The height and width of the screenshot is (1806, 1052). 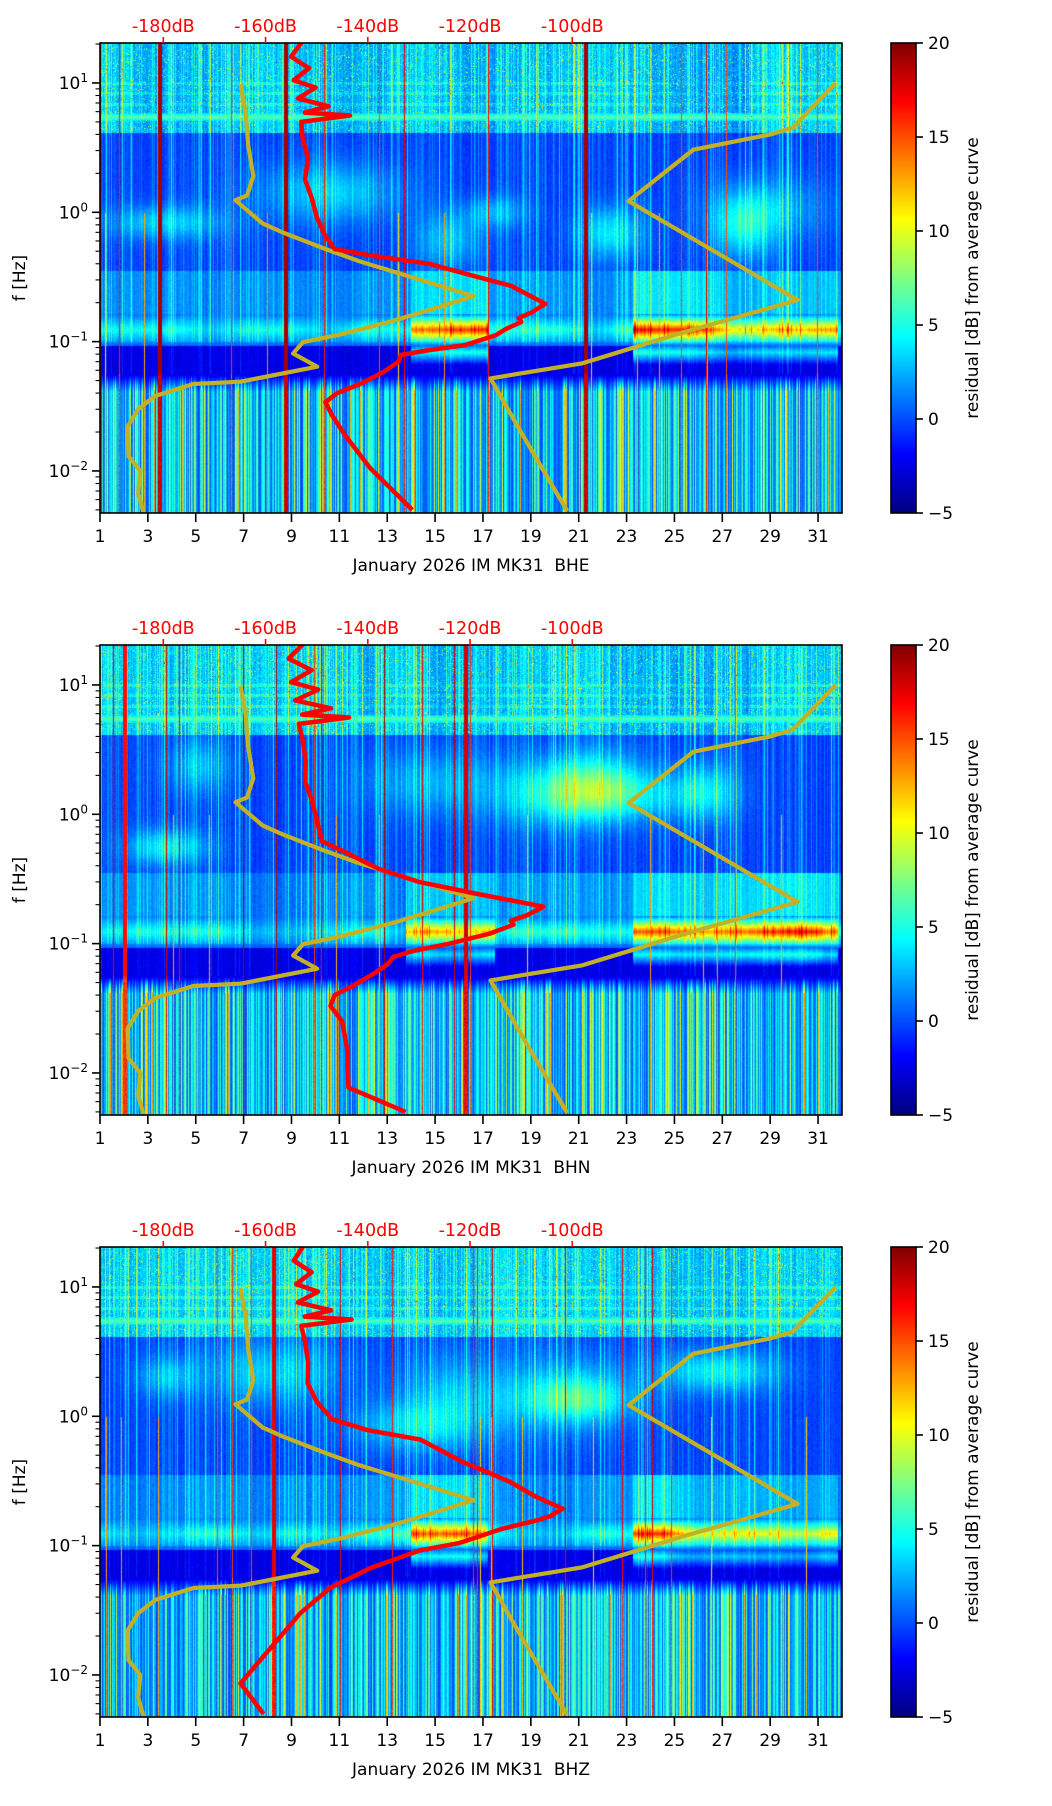 I want to click on y-tick-label: 10⁰, so click(x=73, y=1415).